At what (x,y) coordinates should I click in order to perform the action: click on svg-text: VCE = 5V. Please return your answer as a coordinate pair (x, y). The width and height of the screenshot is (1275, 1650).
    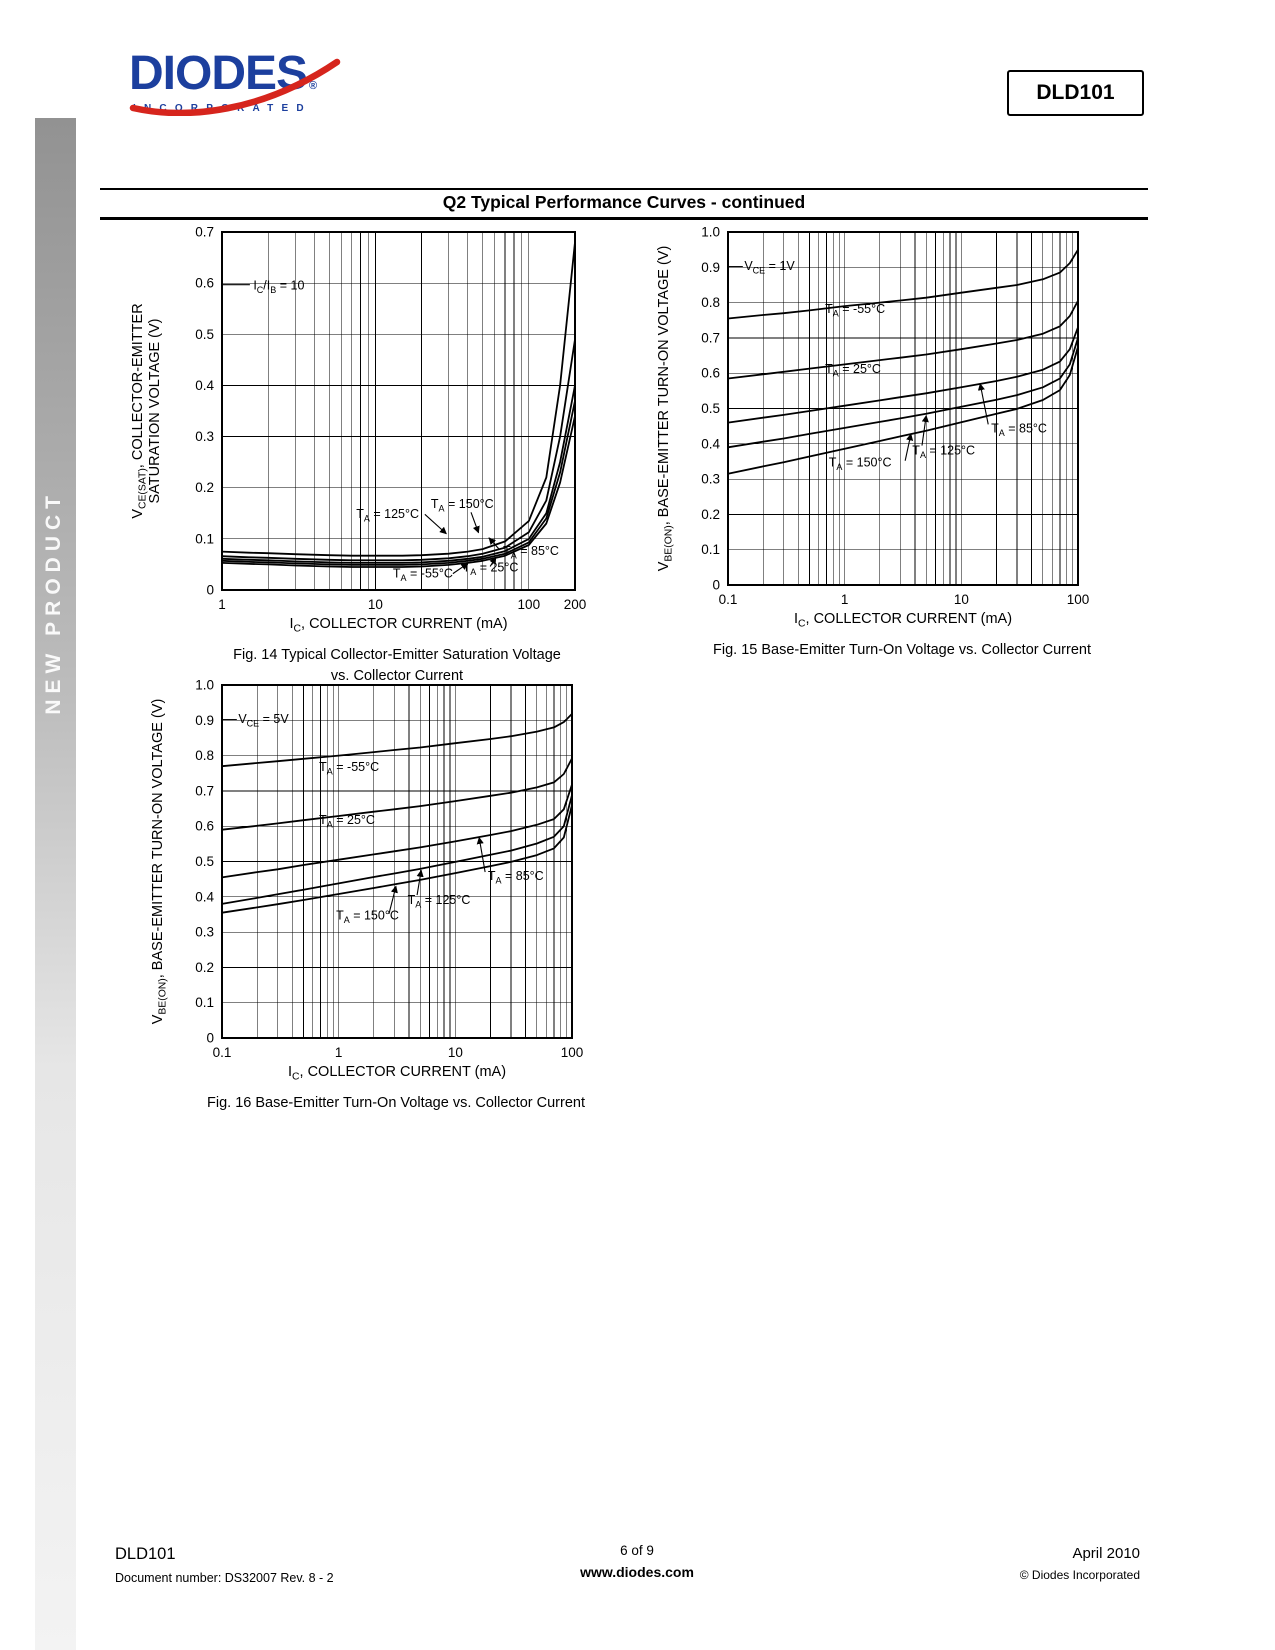
    Looking at the image, I should click on (263, 720).